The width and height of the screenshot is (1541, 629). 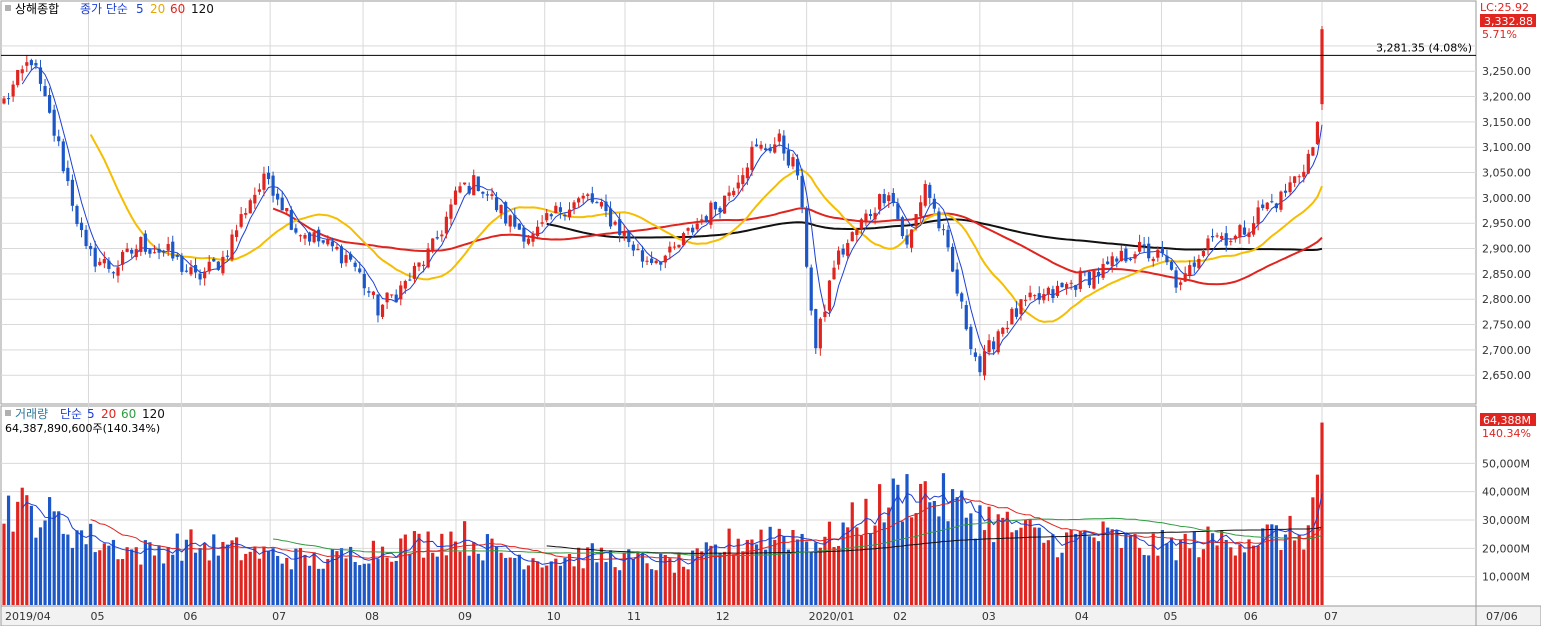 I want to click on volume-legend-ma20: 20, so click(x=108, y=414).